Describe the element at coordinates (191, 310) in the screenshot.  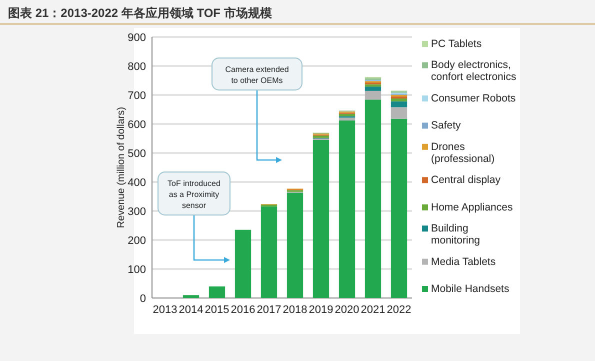
I see `x-tick-label: 2014` at that location.